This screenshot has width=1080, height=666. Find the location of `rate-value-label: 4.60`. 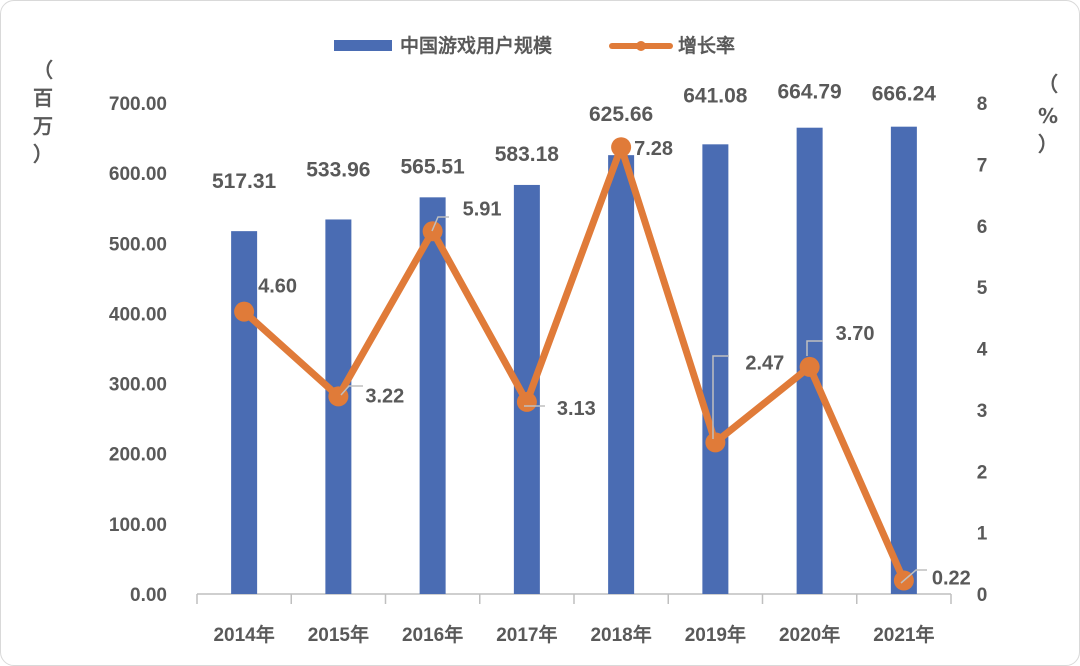

rate-value-label: 4.60 is located at coordinates (277, 287).